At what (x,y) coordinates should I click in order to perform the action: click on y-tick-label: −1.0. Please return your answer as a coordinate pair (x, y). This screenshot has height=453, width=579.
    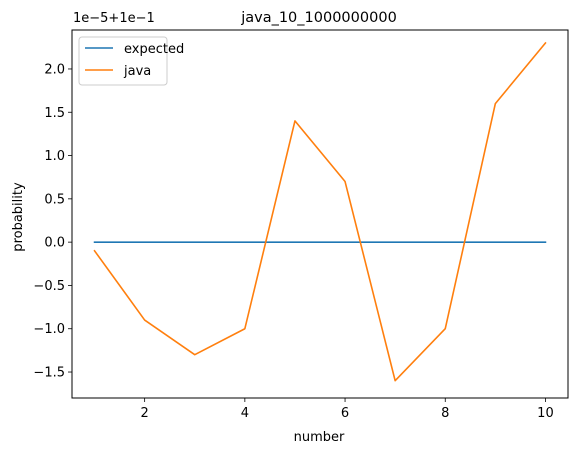
    Looking at the image, I should click on (49, 329).